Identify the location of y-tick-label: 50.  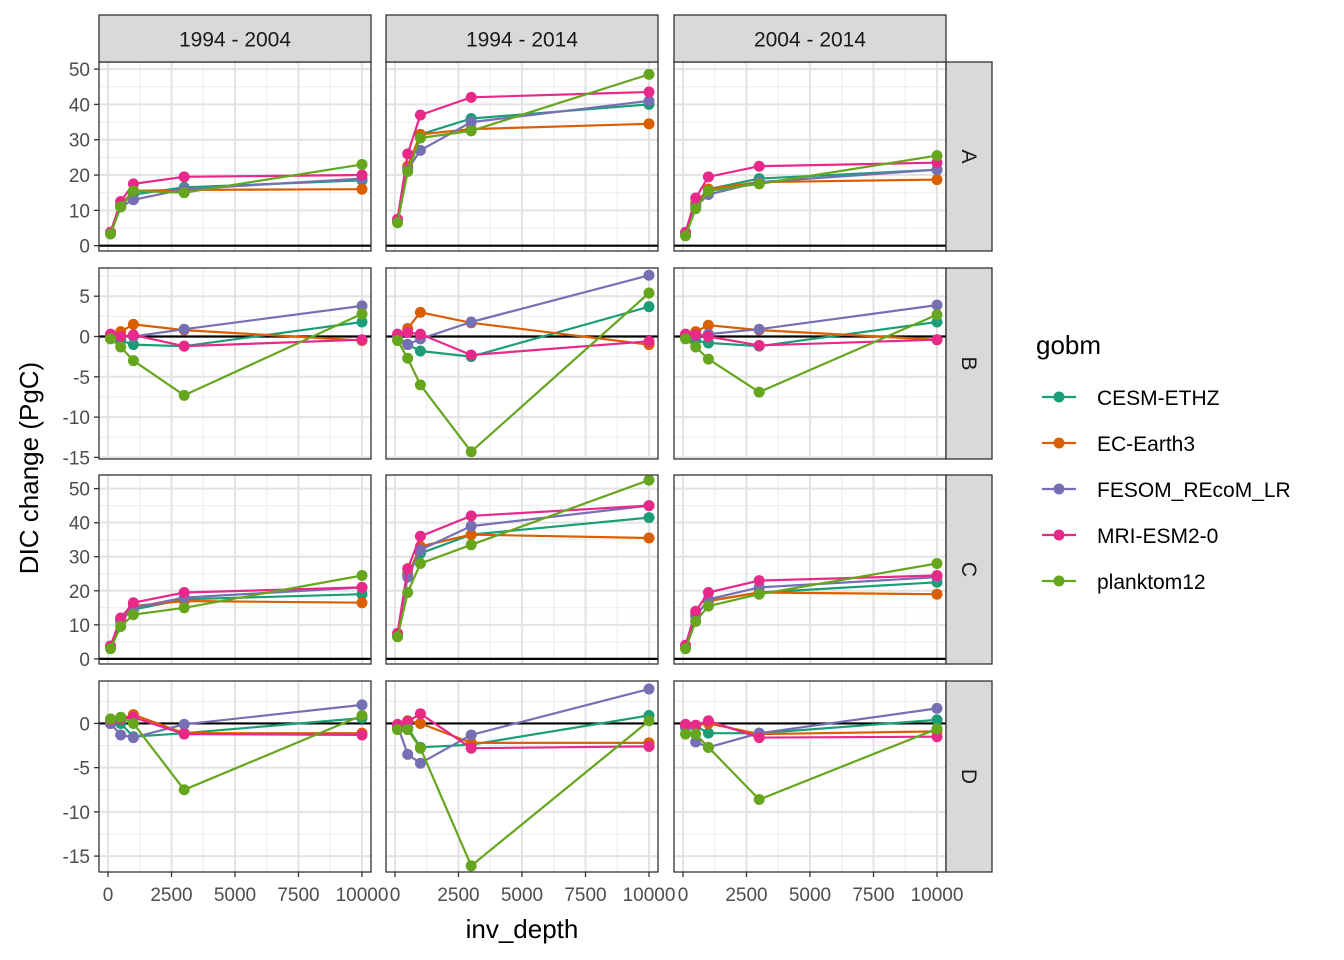
(79, 490).